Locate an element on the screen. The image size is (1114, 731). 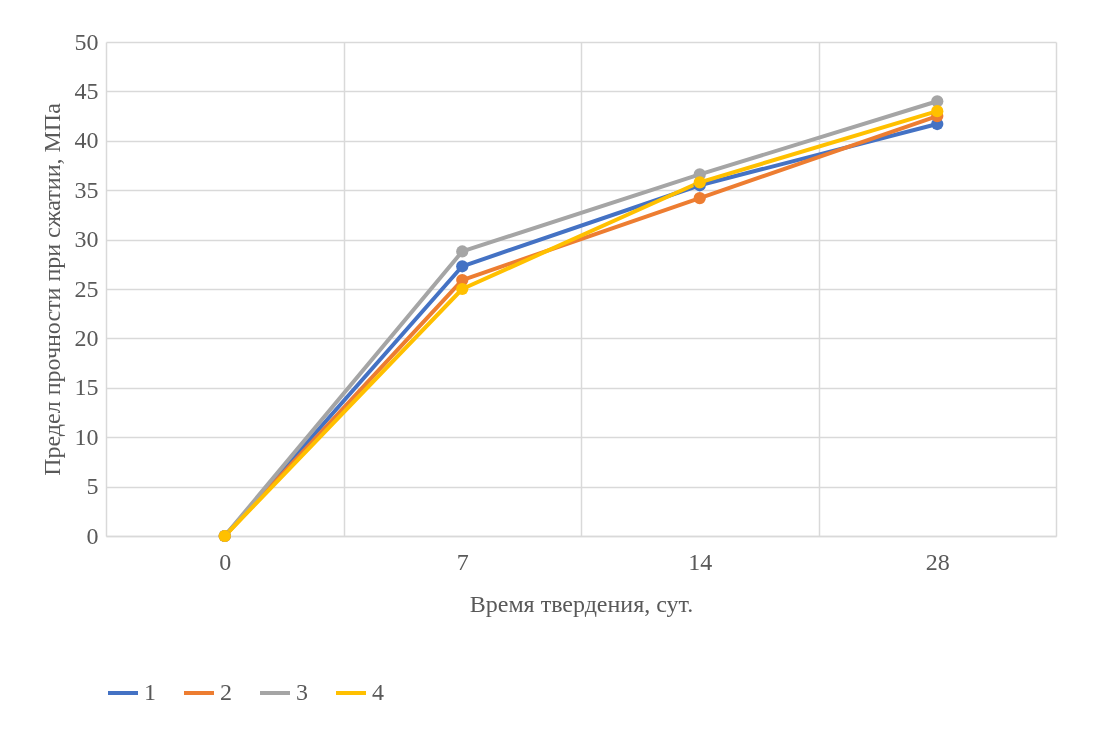
y-tick-label: 0 is located at coordinates (92, 535).